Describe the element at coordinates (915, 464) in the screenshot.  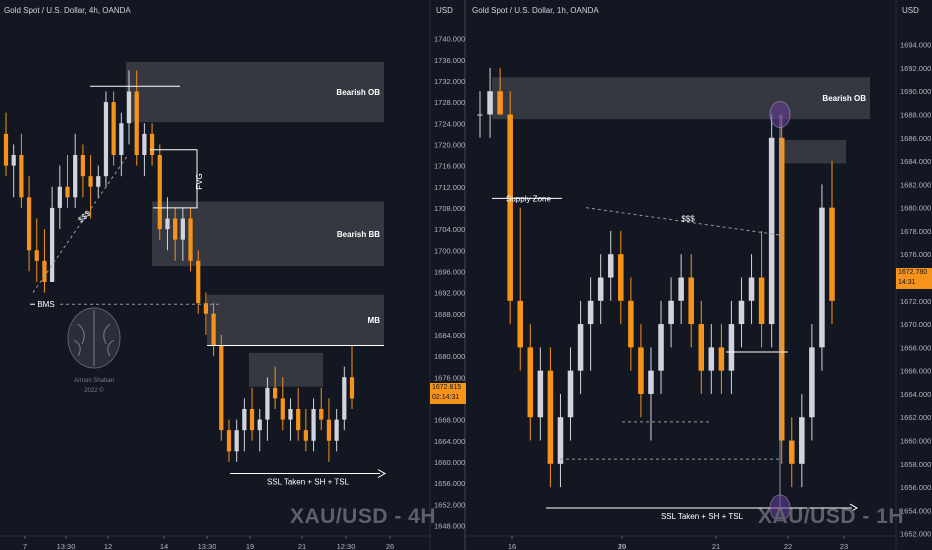
I see `price-tick-label: 1658.000` at that location.